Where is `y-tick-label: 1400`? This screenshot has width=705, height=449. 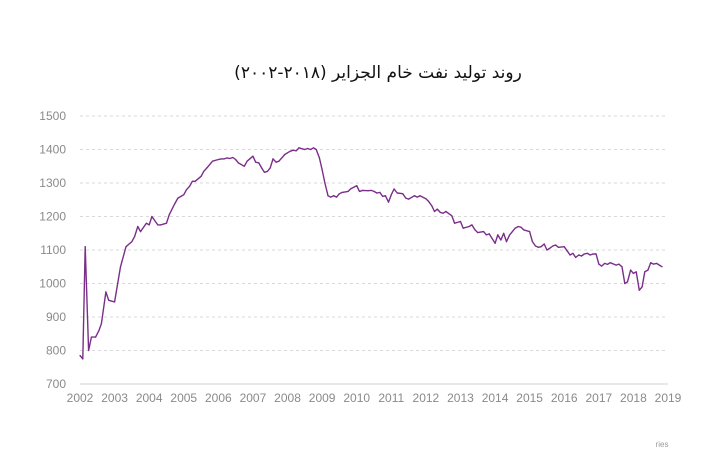
y-tick-label: 1400 is located at coordinates (52, 150).